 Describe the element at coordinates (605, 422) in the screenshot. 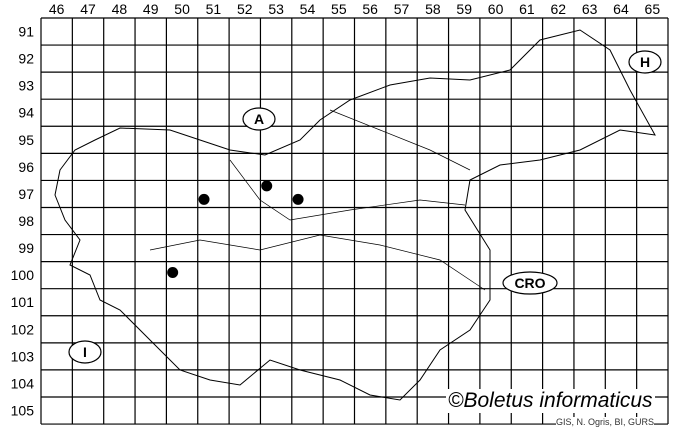

I see `data-source: GIS, N. Ogris, BI, GURS` at that location.